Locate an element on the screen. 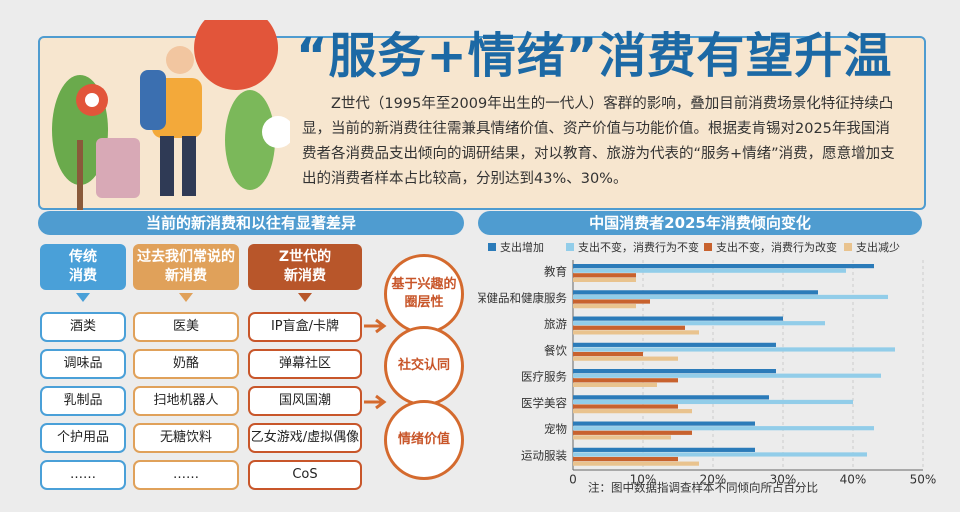 This screenshot has width=960, height=512. item-box: 扫地机器人 is located at coordinates (186, 401).